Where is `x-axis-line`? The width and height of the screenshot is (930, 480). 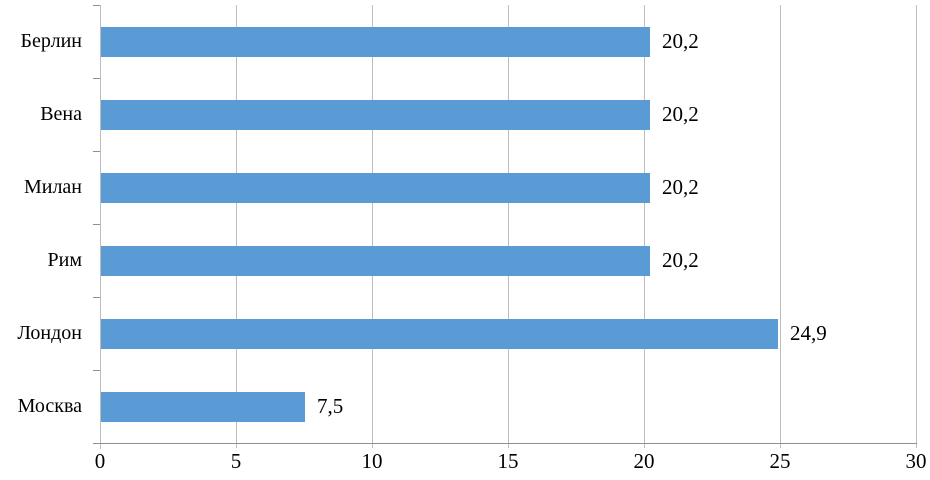 x-axis-line is located at coordinates (508, 443).